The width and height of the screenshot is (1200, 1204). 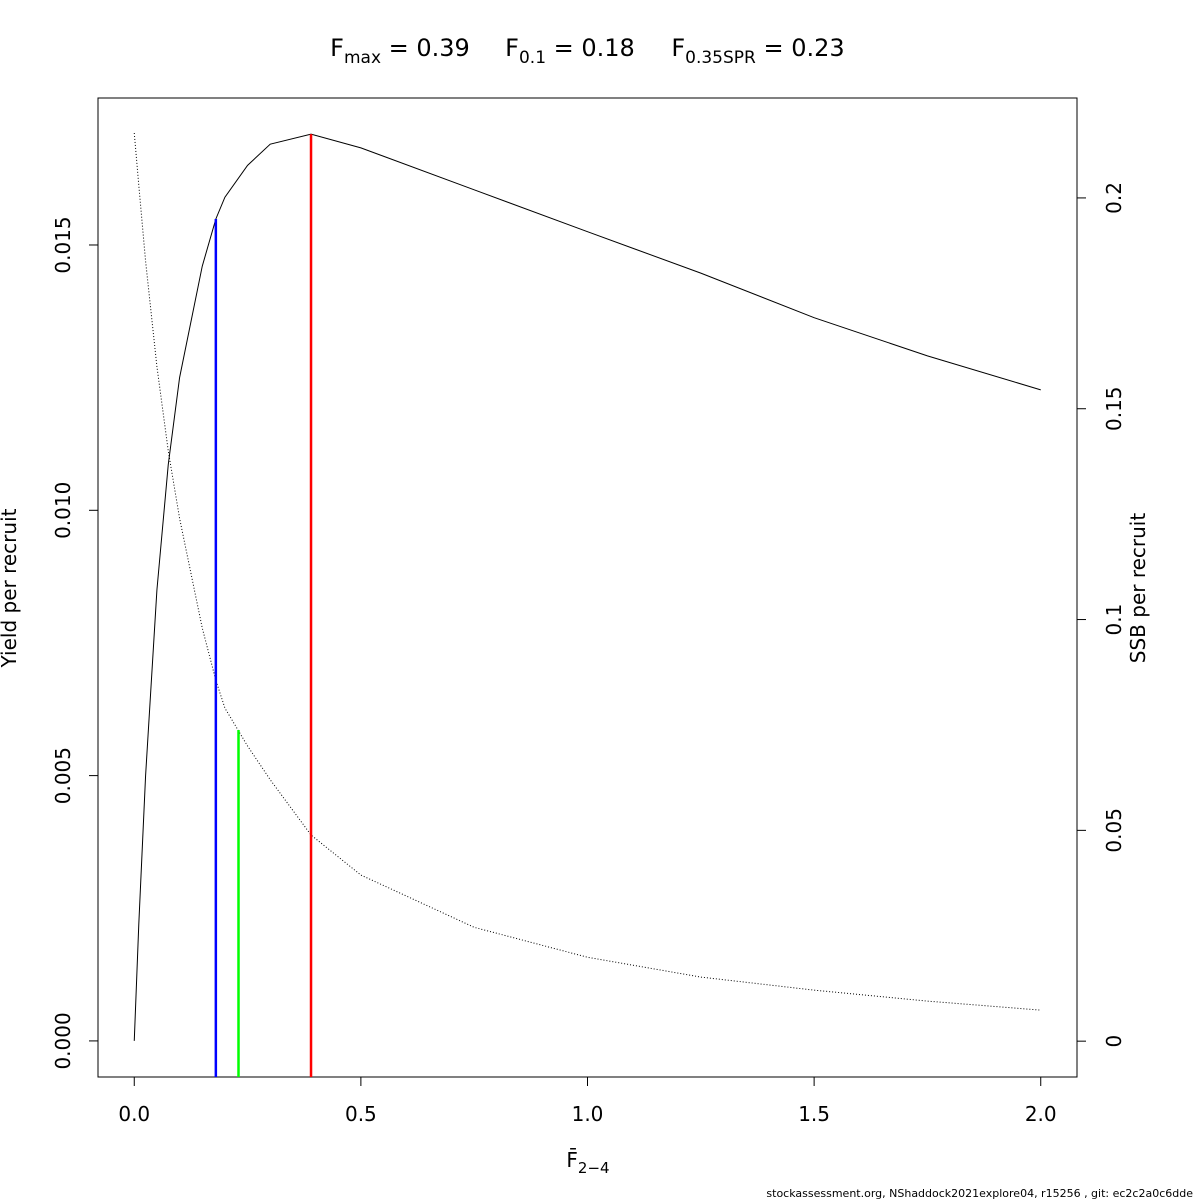 I want to click on title-subscript: 0.1, so click(x=532, y=58).